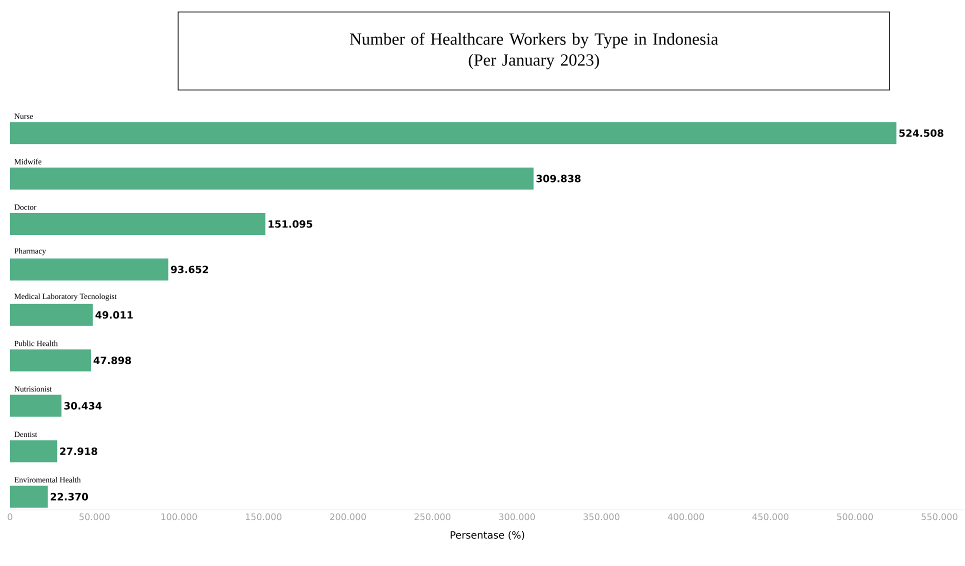 The width and height of the screenshot is (965, 566). What do you see at coordinates (179, 516) in the screenshot?
I see `x-tick-label: 100.000` at bounding box center [179, 516].